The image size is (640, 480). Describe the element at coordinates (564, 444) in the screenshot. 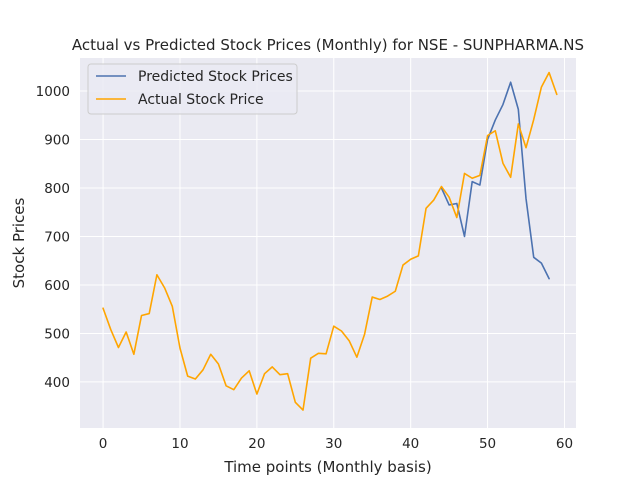

I see `x-tick-label: 60` at that location.